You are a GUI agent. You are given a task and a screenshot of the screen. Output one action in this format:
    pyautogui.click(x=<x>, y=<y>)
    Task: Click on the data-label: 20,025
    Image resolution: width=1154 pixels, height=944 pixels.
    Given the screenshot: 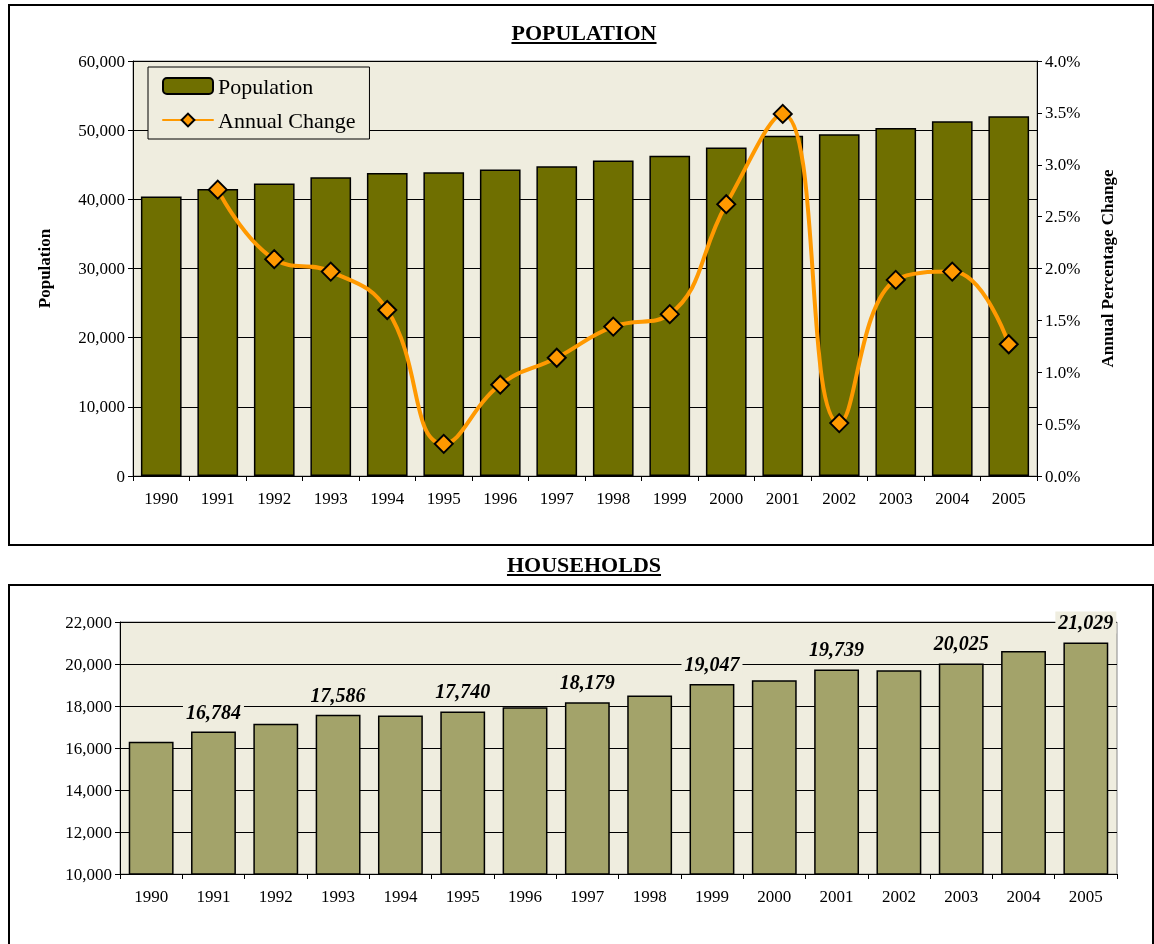 What is the action you would take?
    pyautogui.click(x=960, y=643)
    